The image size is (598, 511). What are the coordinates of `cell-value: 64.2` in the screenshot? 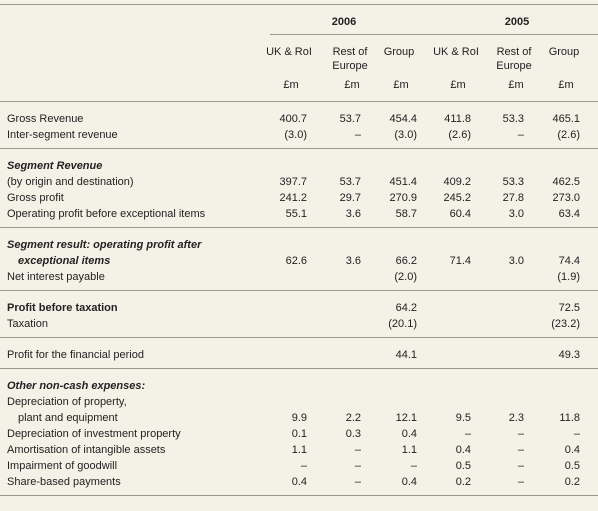 It's located at (406, 308).